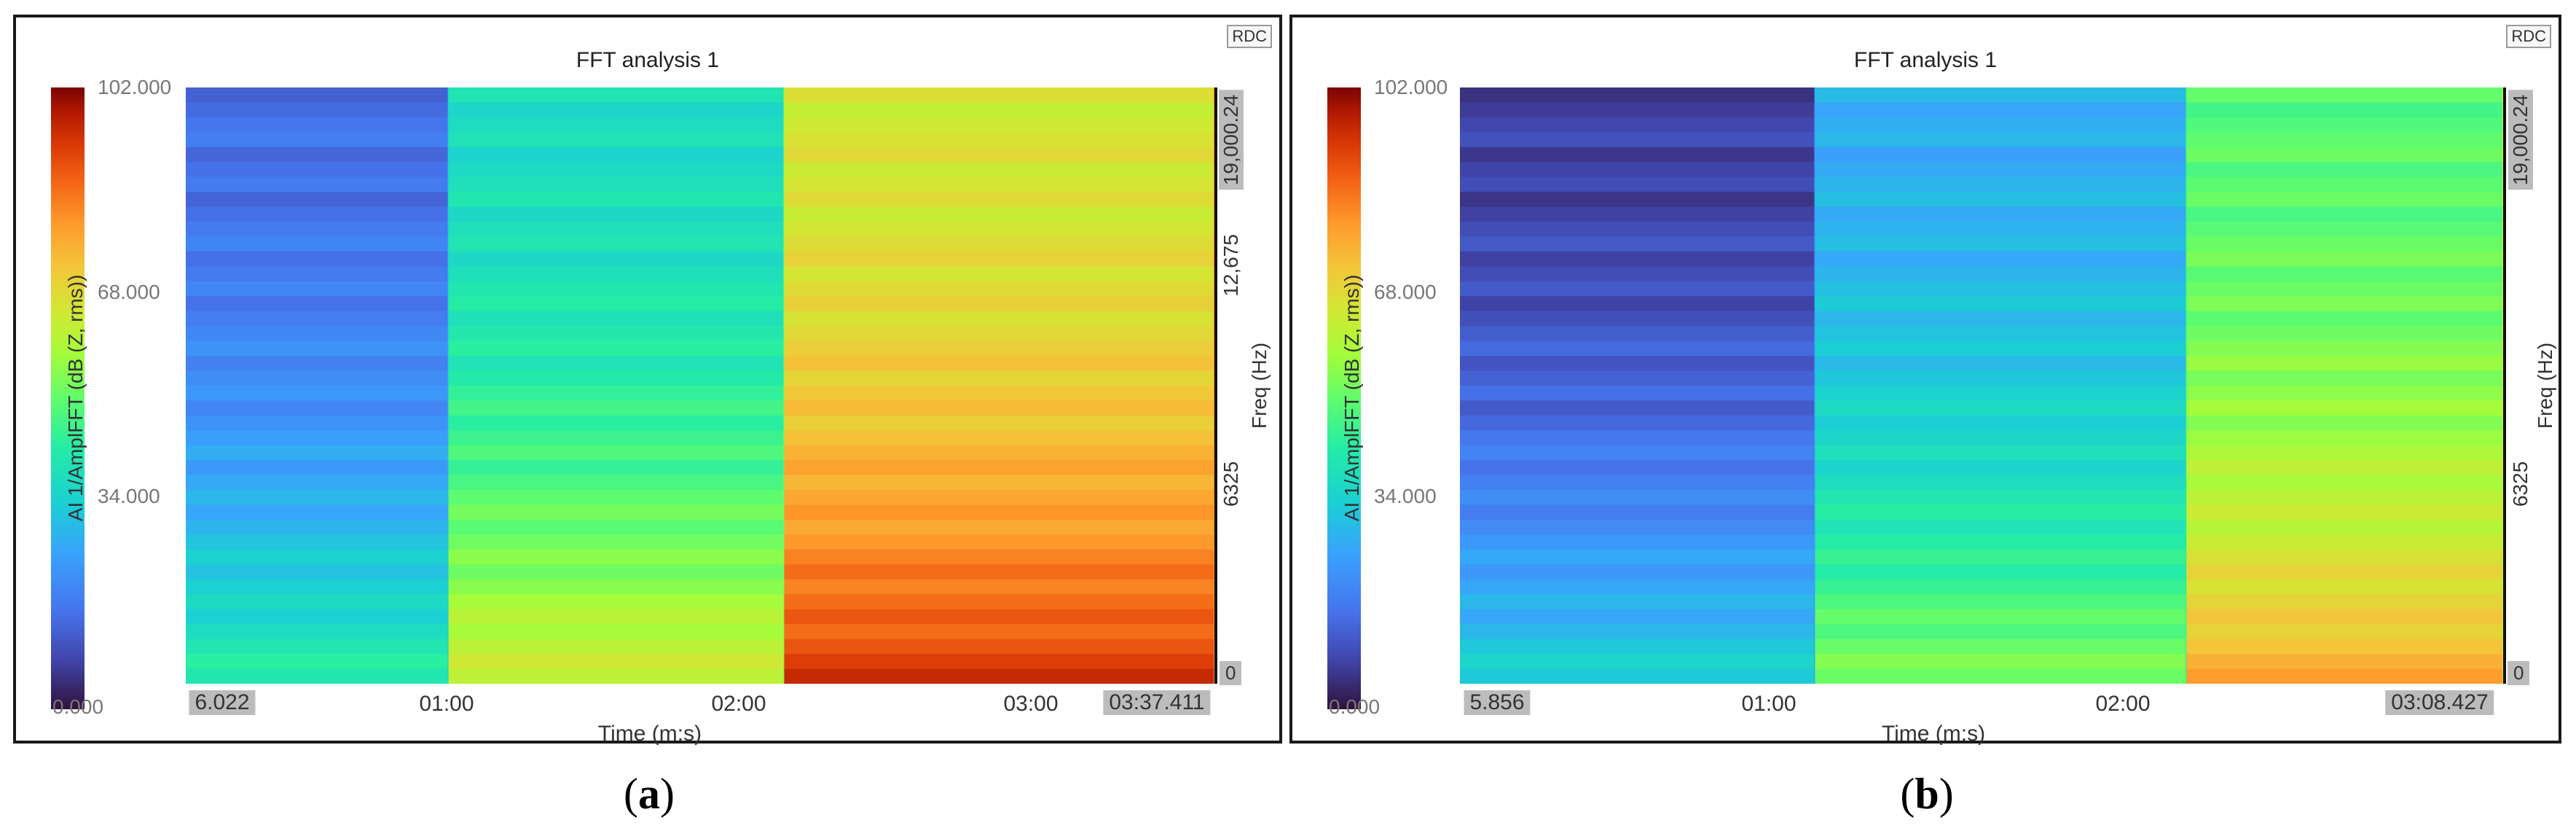 The height and width of the screenshot is (839, 2576). I want to click on time-tick-0100: 01:00, so click(1768, 704).